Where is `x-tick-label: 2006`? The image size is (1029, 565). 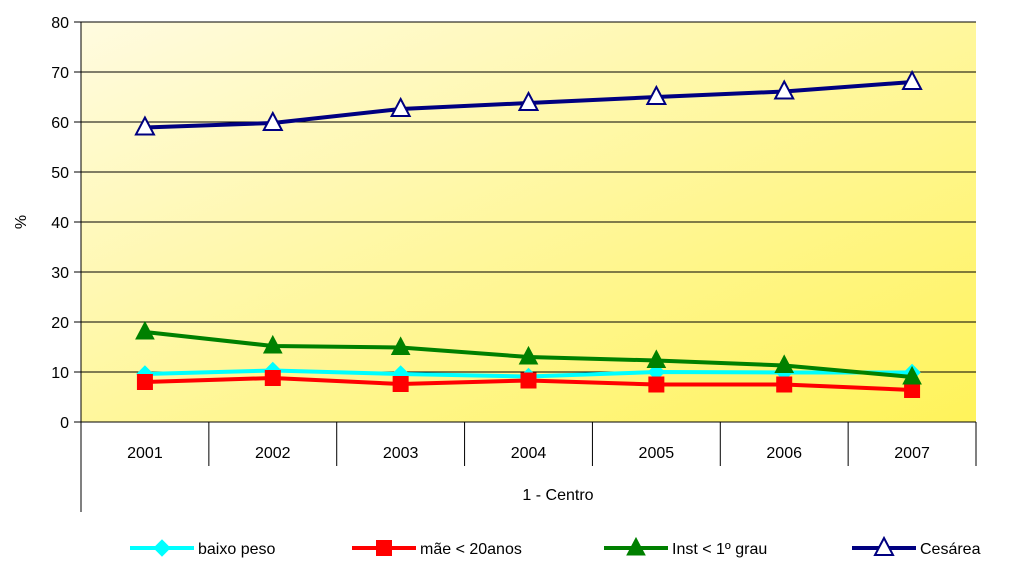 x-tick-label: 2006 is located at coordinates (784, 453).